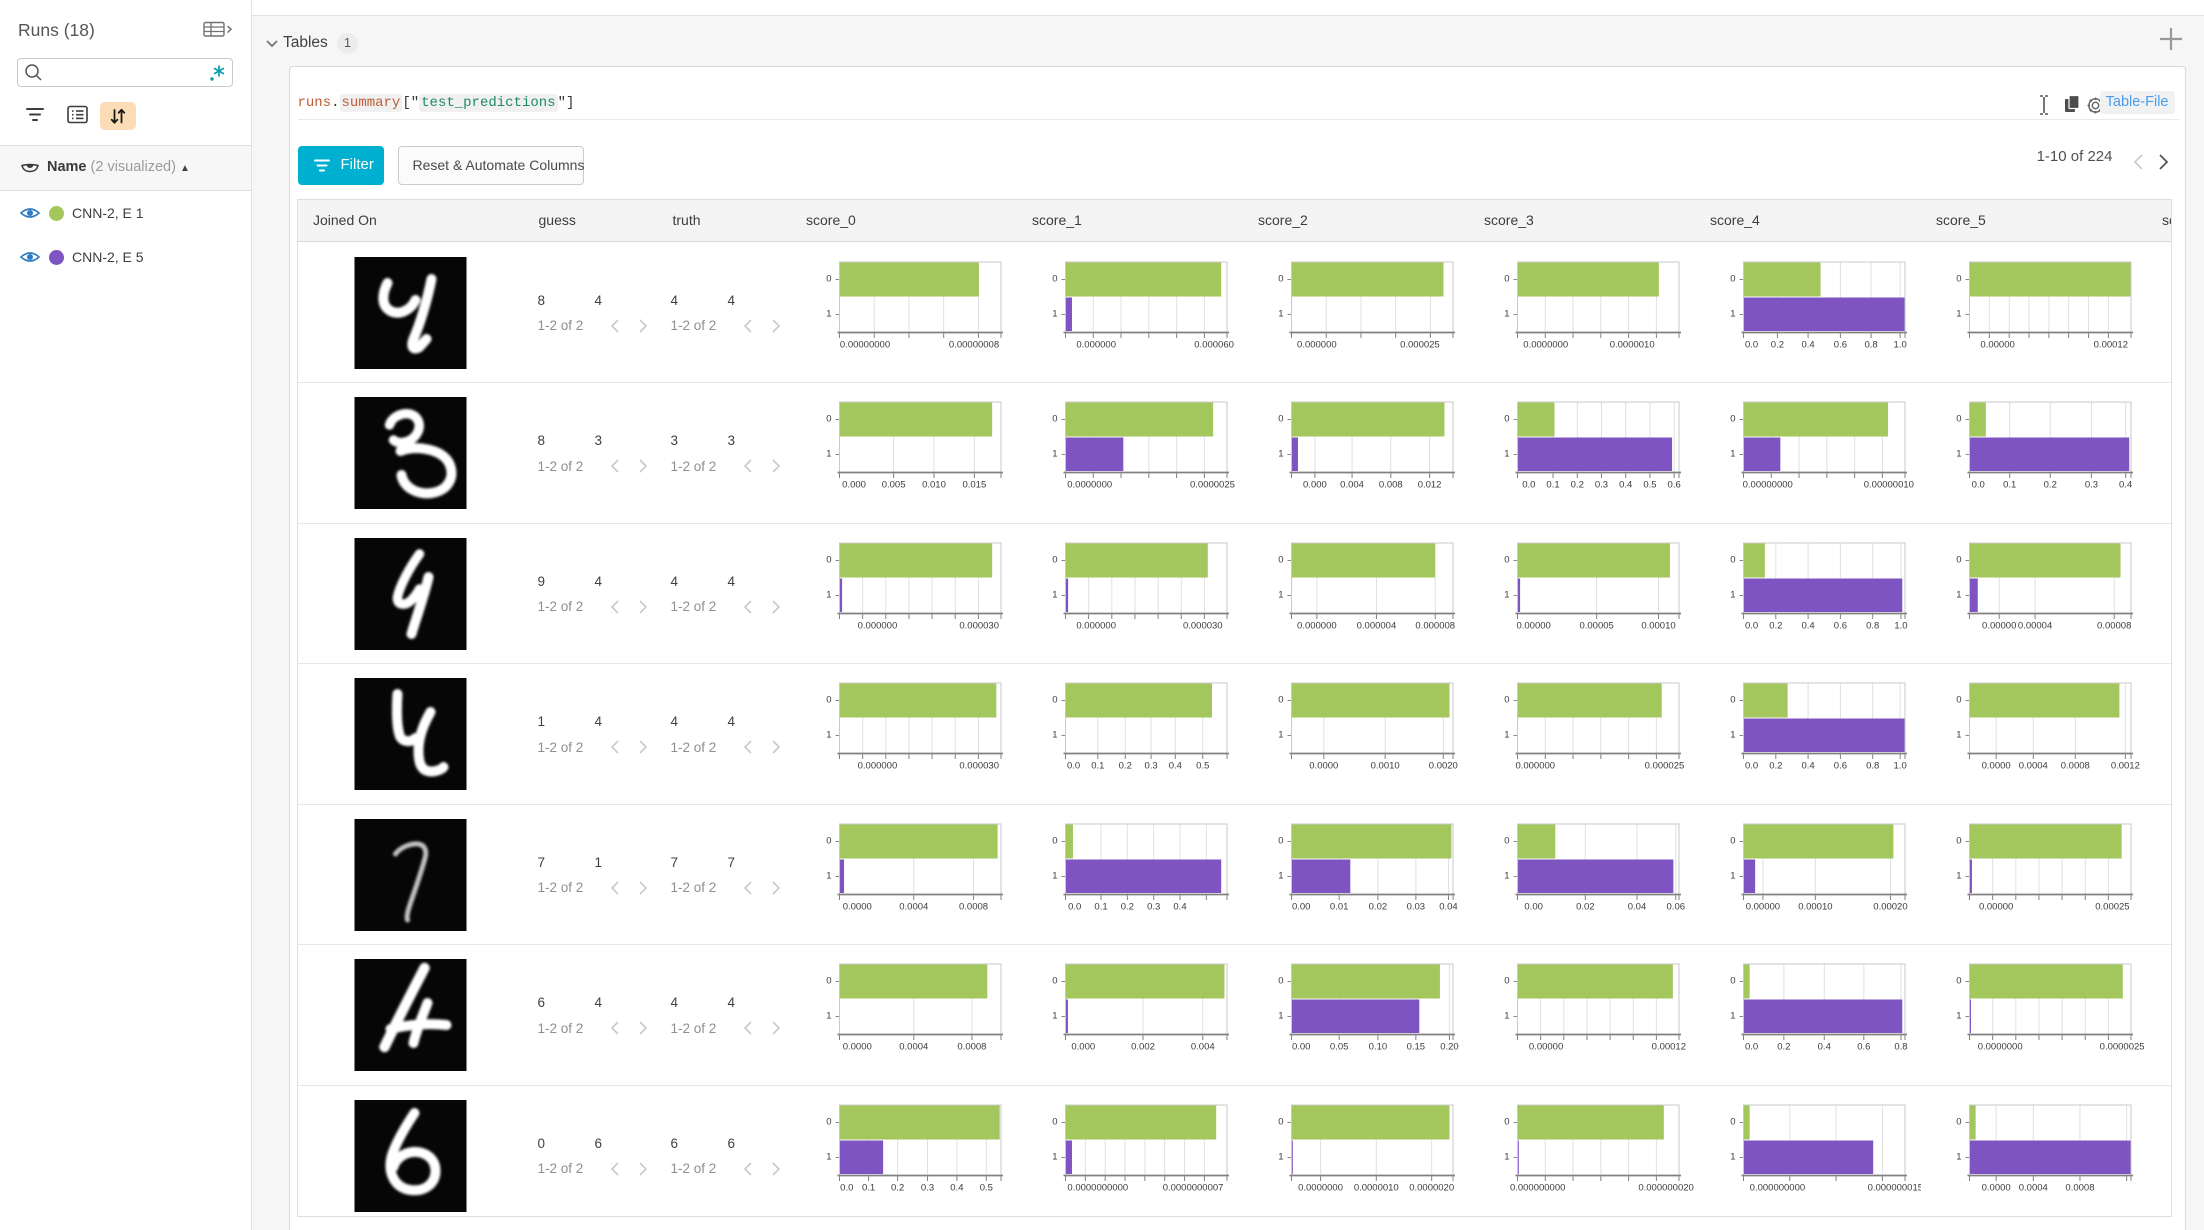 This screenshot has height=1230, width=2204. What do you see at coordinates (2121, 1047) in the screenshot?
I see `svg-text: 0.0000025` at bounding box center [2121, 1047].